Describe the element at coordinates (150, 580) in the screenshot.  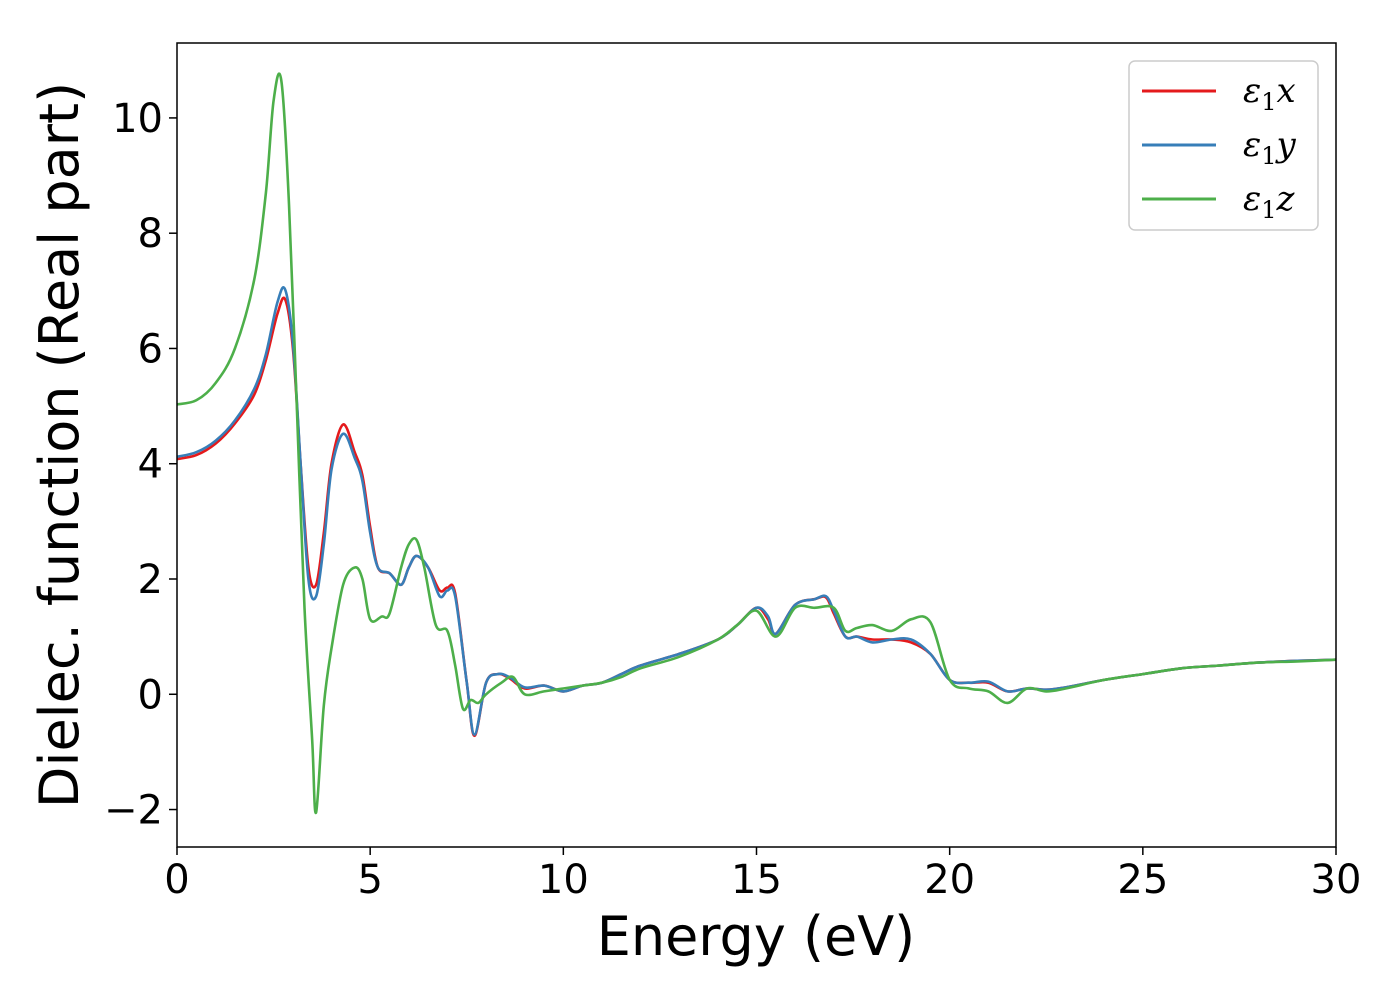
I see `y-tick-label: 2` at that location.